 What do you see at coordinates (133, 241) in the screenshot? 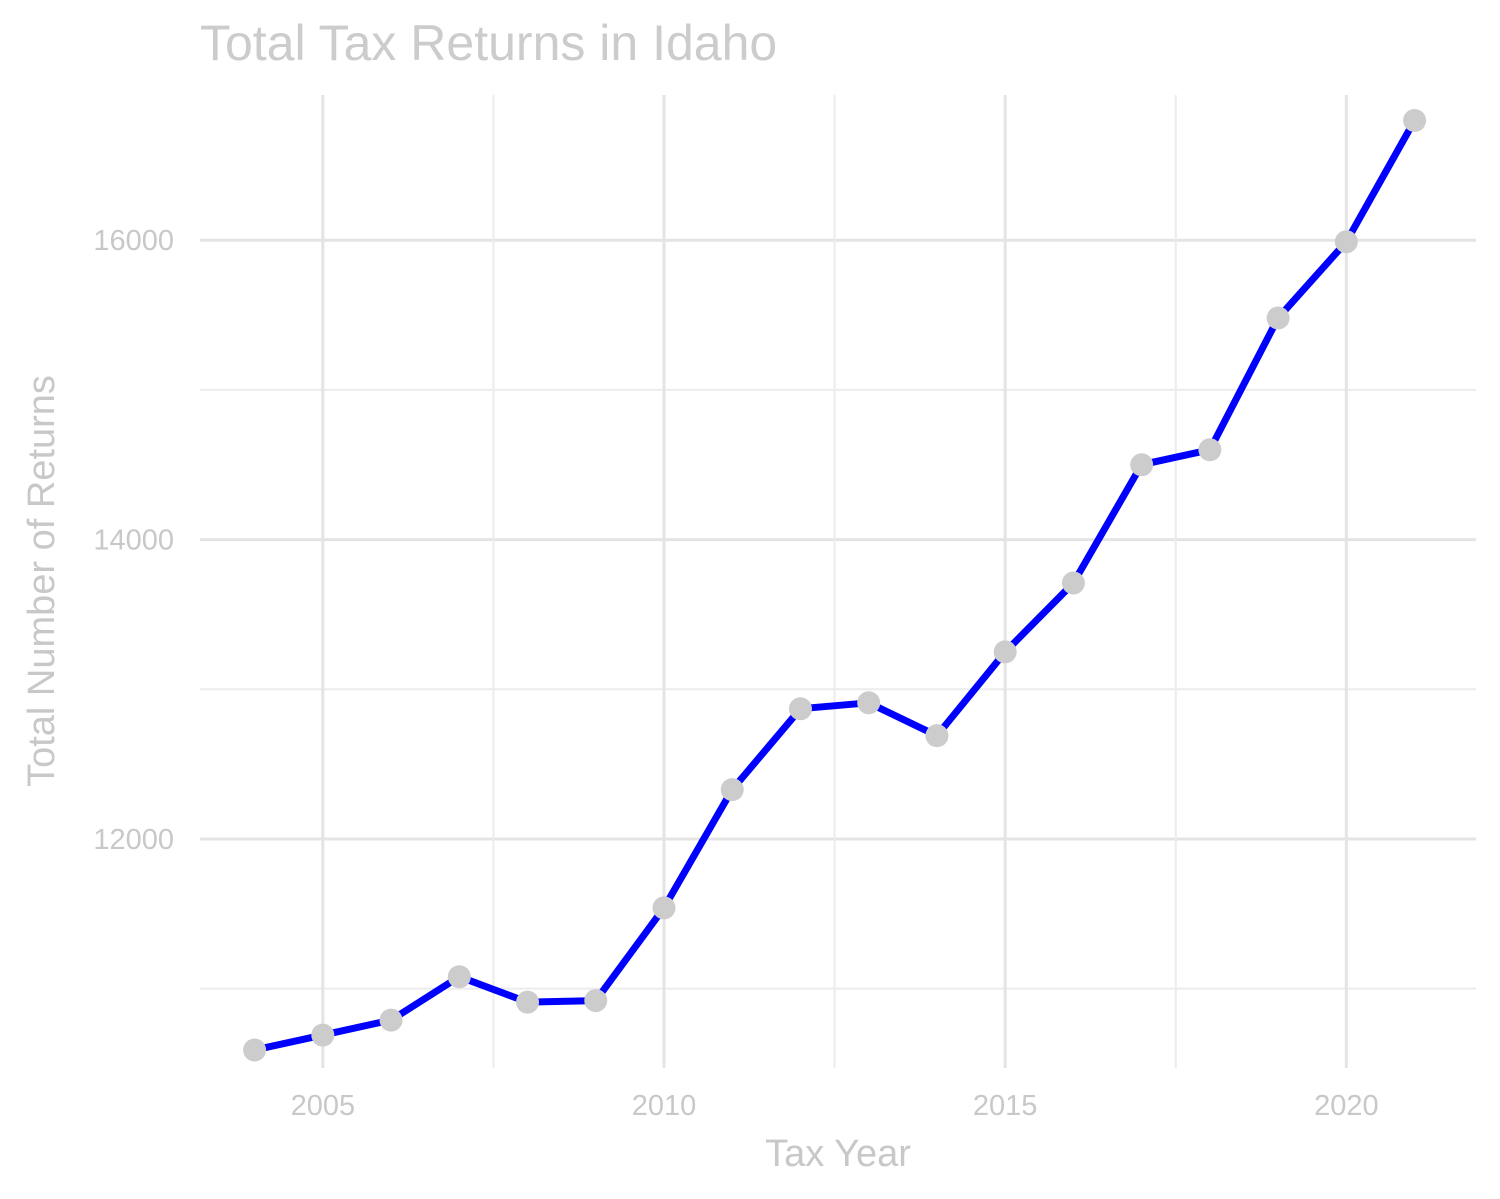
I see `y-tick-label: 16000` at bounding box center [133, 241].